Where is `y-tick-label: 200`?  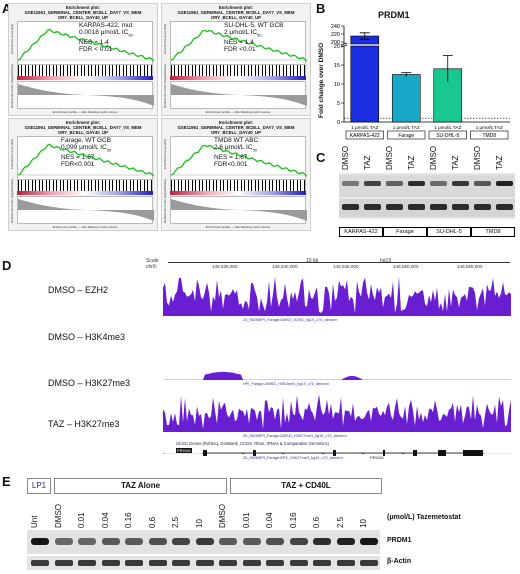
y-tick-label: 200 is located at coordinates (335, 43).